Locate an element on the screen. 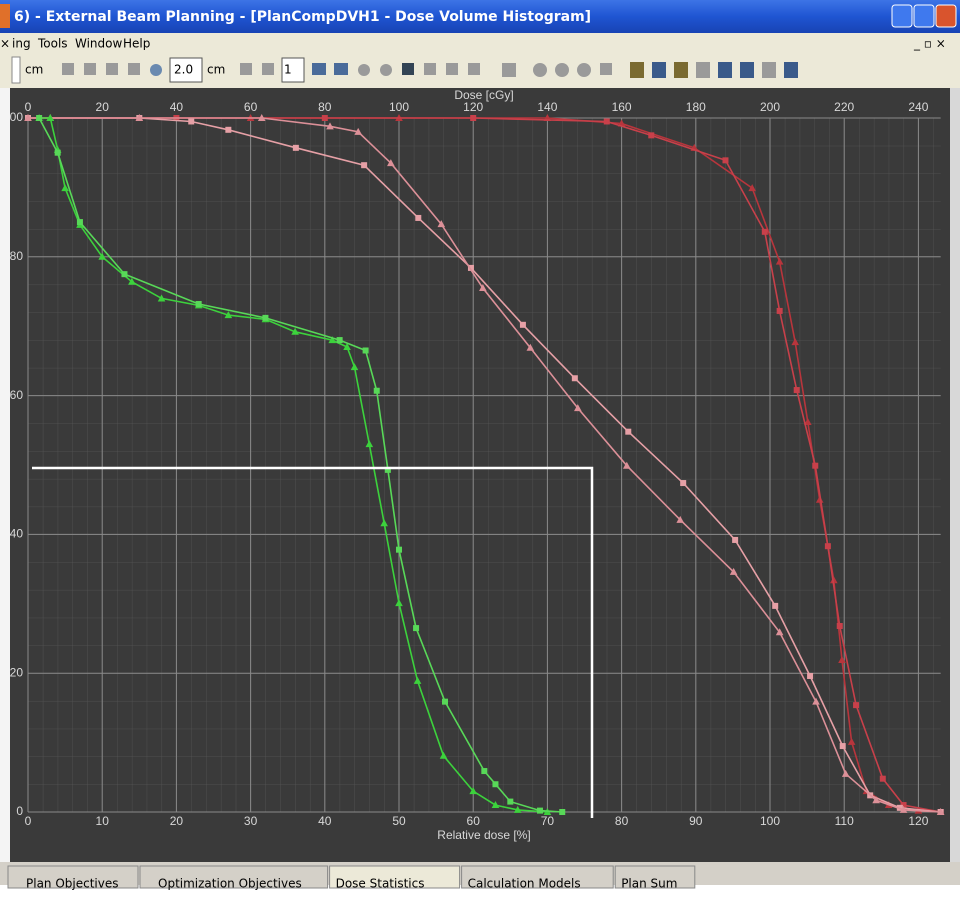 The width and height of the screenshot is (960, 902). menu-item: ing is located at coordinates (21, 44).